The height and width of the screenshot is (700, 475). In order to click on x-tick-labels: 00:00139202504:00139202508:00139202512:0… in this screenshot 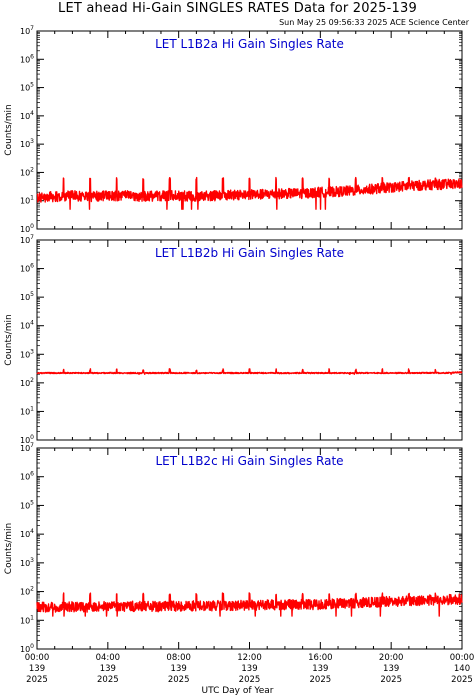, I will do `click(250, 669)`.